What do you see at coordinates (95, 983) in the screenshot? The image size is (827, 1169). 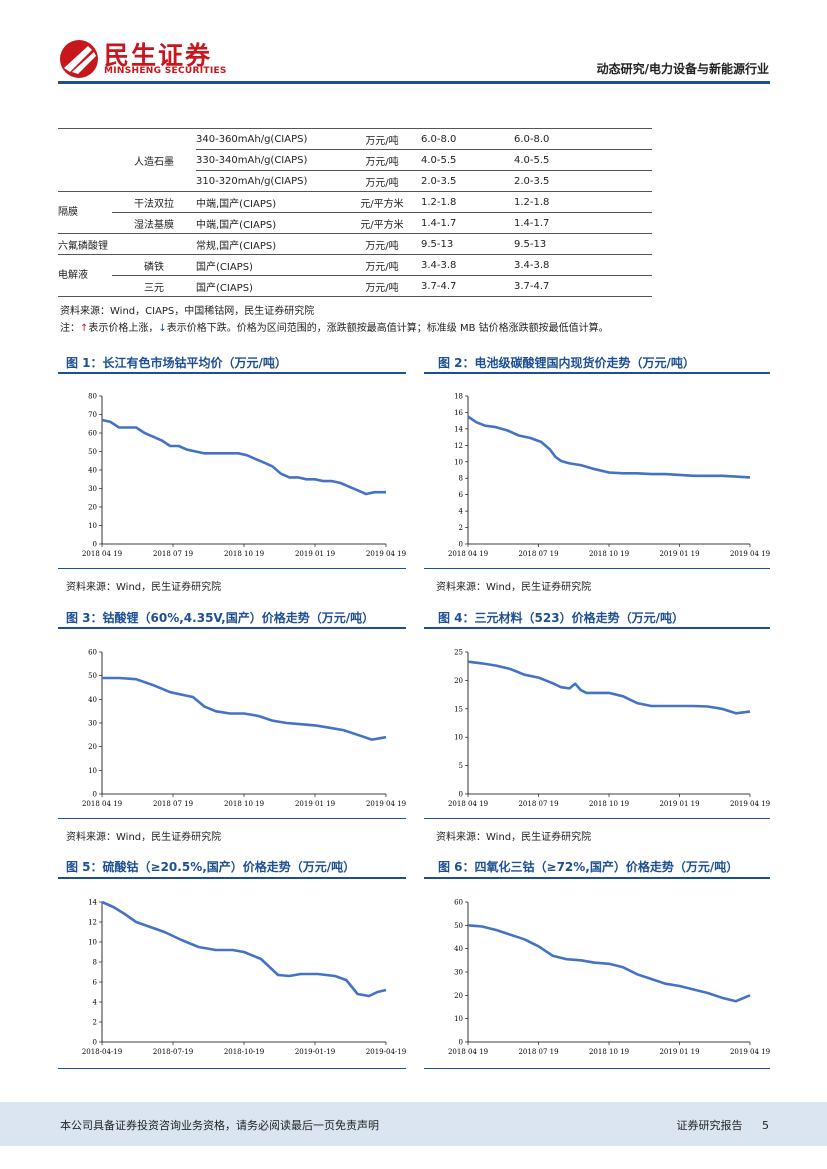 I see `y-tick-label: 6` at bounding box center [95, 983].